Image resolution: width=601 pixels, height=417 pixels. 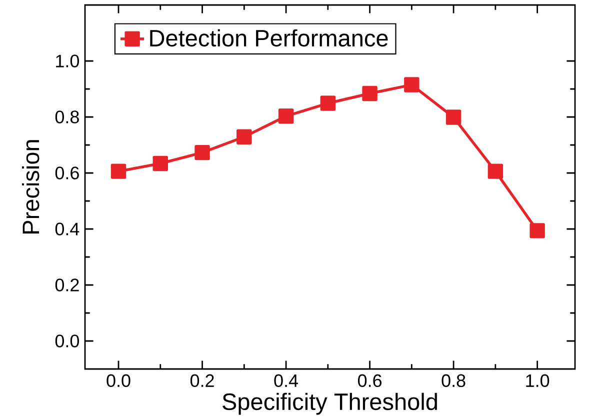 I want to click on y-tick-label: 0.6, so click(x=67, y=173).